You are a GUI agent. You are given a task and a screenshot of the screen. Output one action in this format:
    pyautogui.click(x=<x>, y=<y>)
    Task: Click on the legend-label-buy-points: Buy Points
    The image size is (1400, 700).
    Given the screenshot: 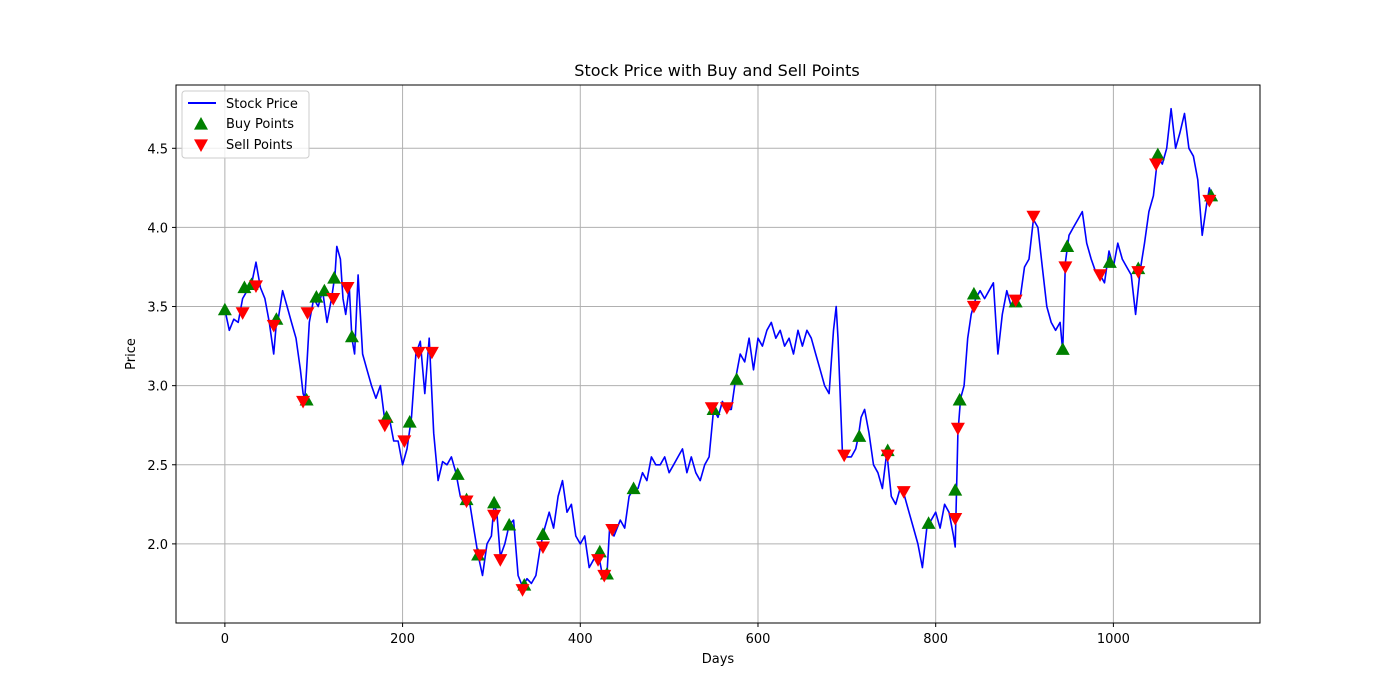 What is the action you would take?
    pyautogui.click(x=260, y=124)
    